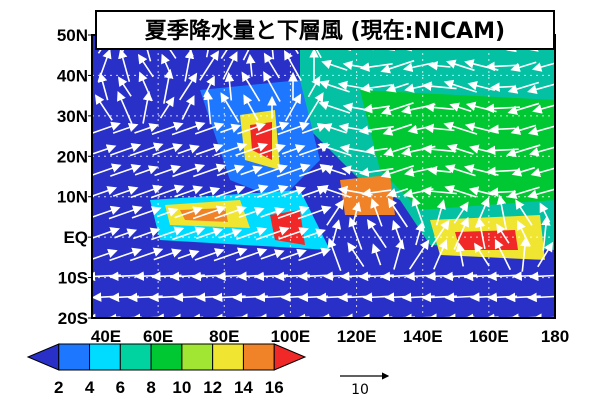  What do you see at coordinates (325, 30) in the screenshot?
I see `title-box` at bounding box center [325, 30].